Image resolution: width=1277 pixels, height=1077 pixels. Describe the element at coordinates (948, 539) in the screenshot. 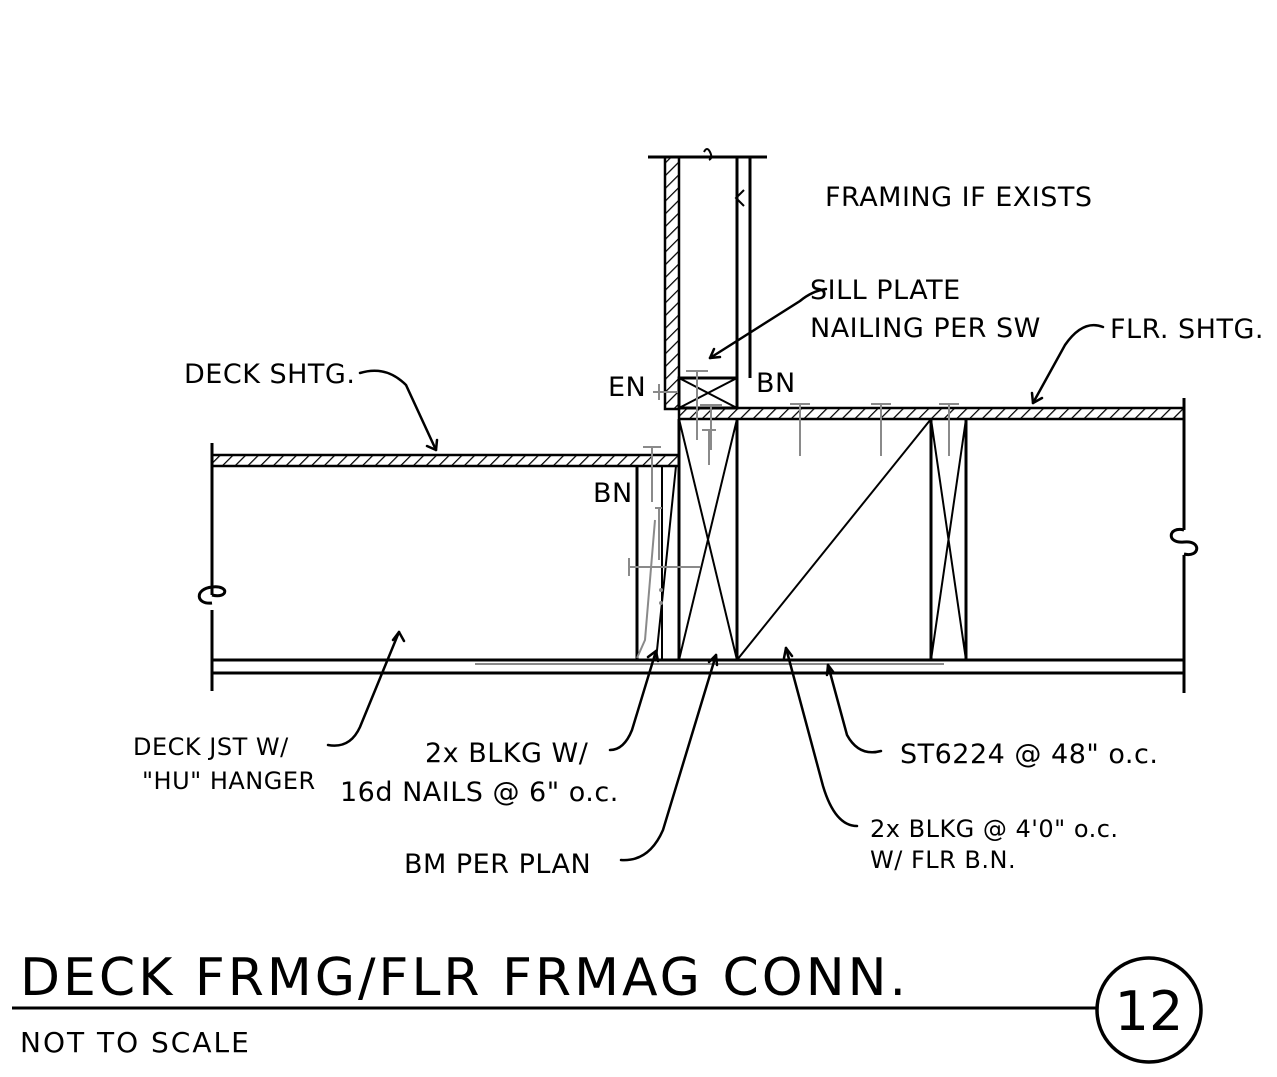

I see `blocking-right` at that location.